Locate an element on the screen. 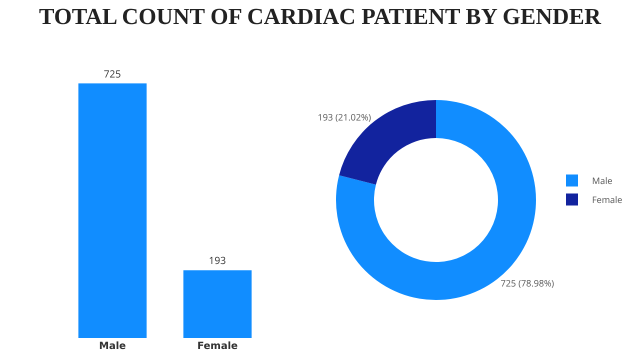 The width and height of the screenshot is (640, 360). data-label: 193 (21.02%) is located at coordinates (345, 117).